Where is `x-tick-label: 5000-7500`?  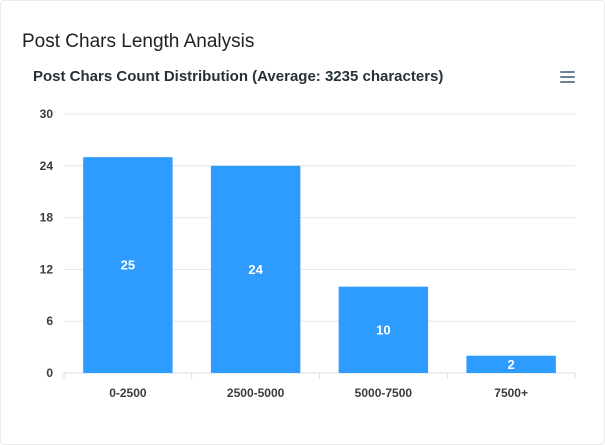
x-tick-label: 5000-7500 is located at coordinates (384, 393).